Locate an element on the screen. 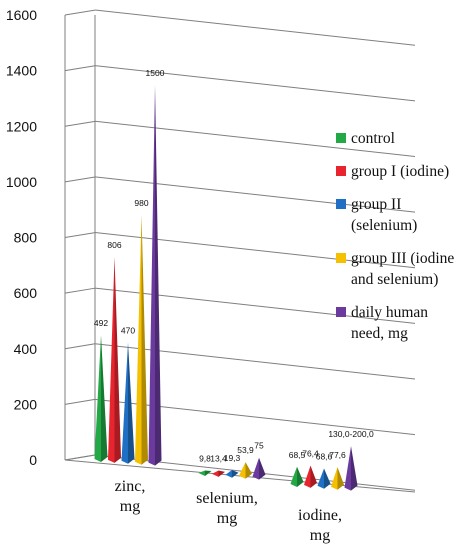 The image size is (461, 558). y-tick-label: 600 is located at coordinates (26, 293).